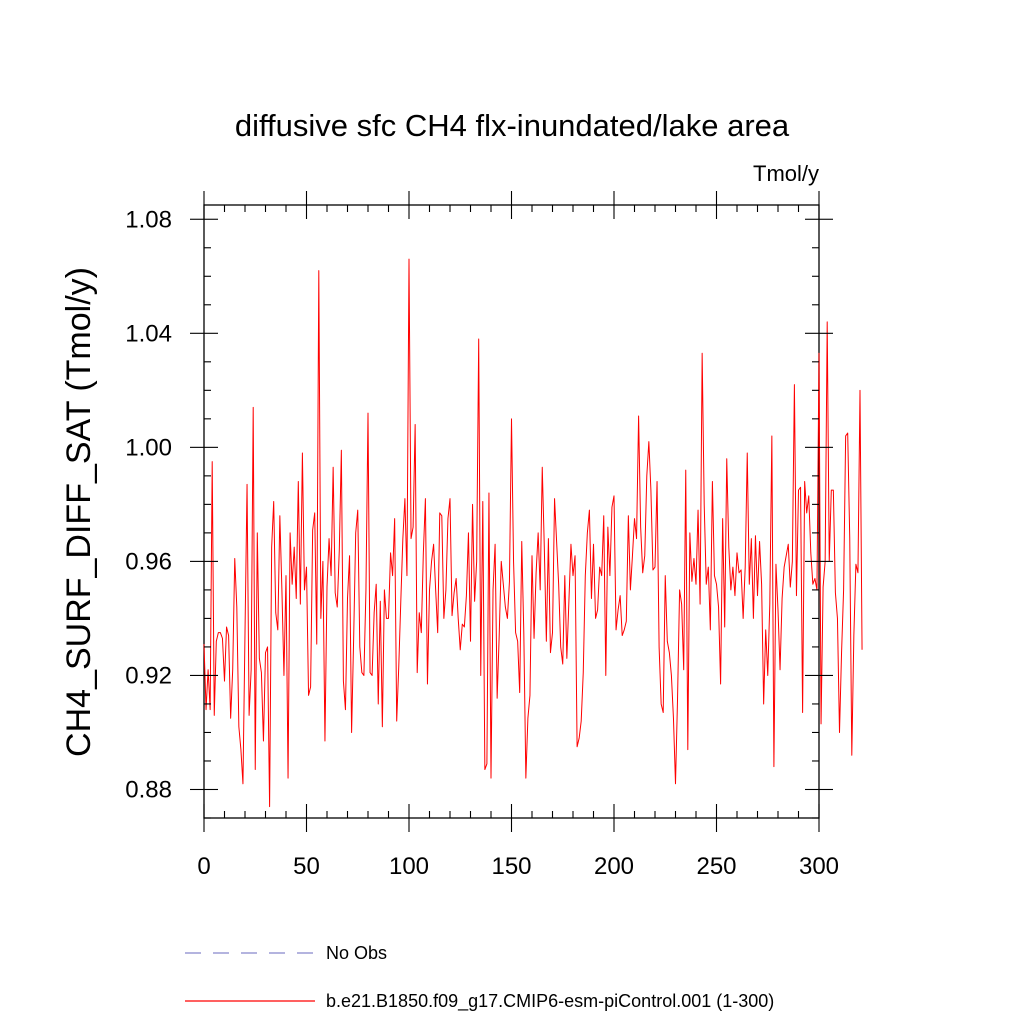 This screenshot has height=1024, width=1024. What do you see at coordinates (409, 866) in the screenshot?
I see `x-tick-label: 100` at bounding box center [409, 866].